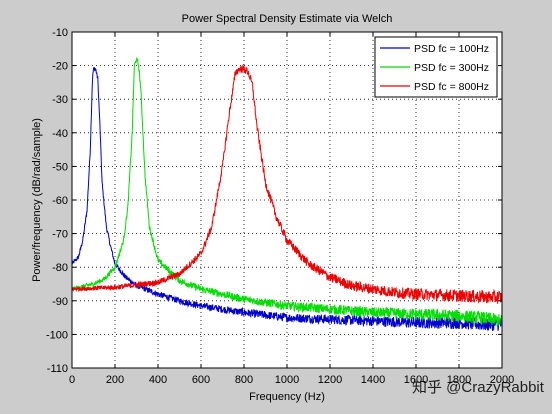 The width and height of the screenshot is (552, 414). I want to click on y-tick-label: -60, so click(60, 201).